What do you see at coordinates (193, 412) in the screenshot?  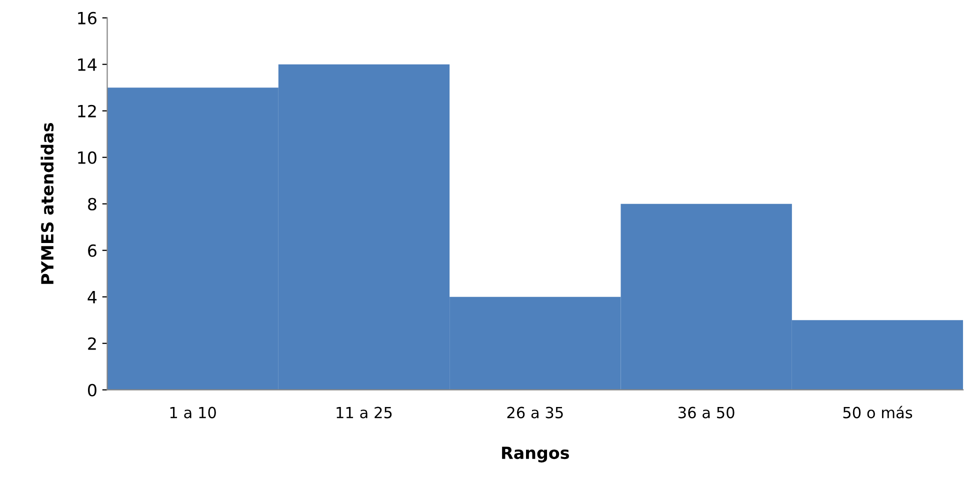 I see `x-tick-label: 1 a 10` at bounding box center [193, 412].